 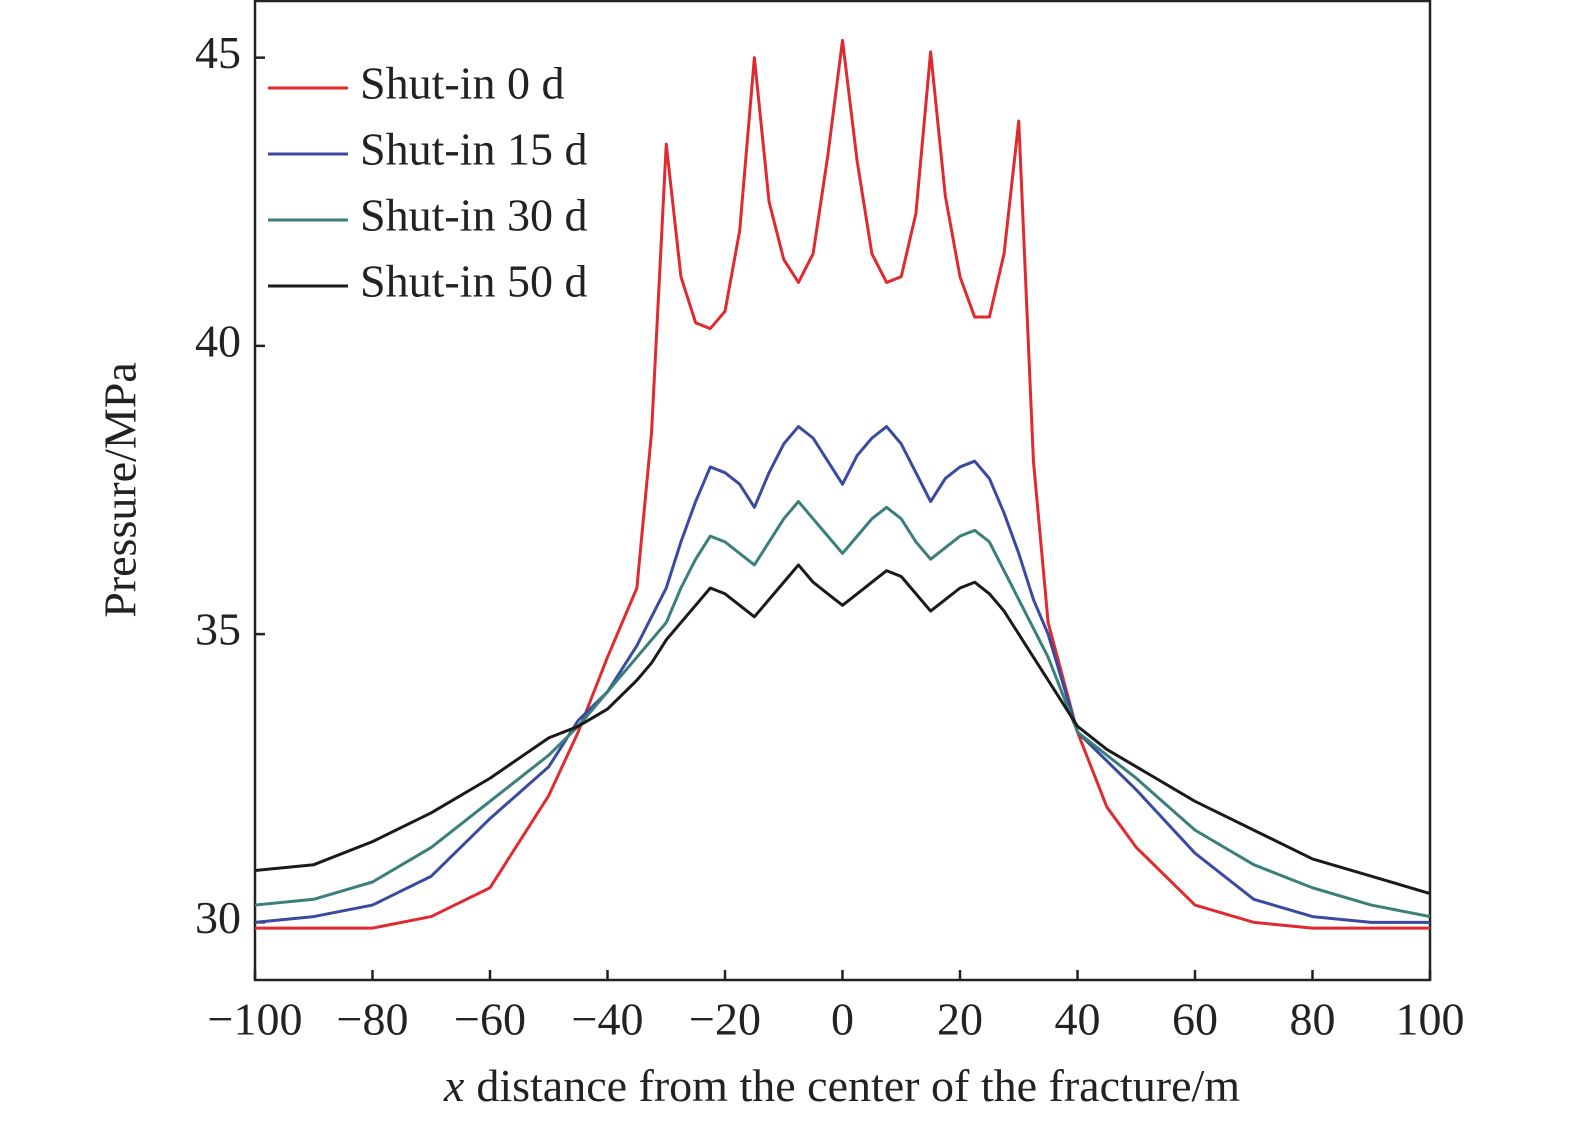 I want to click on y-tick-label: 35, so click(x=218, y=629).